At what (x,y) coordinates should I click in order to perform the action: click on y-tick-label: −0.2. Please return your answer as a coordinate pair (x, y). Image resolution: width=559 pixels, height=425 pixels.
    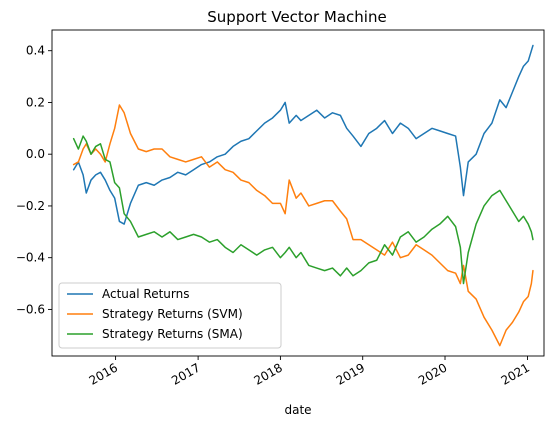
    Looking at the image, I should click on (30, 206).